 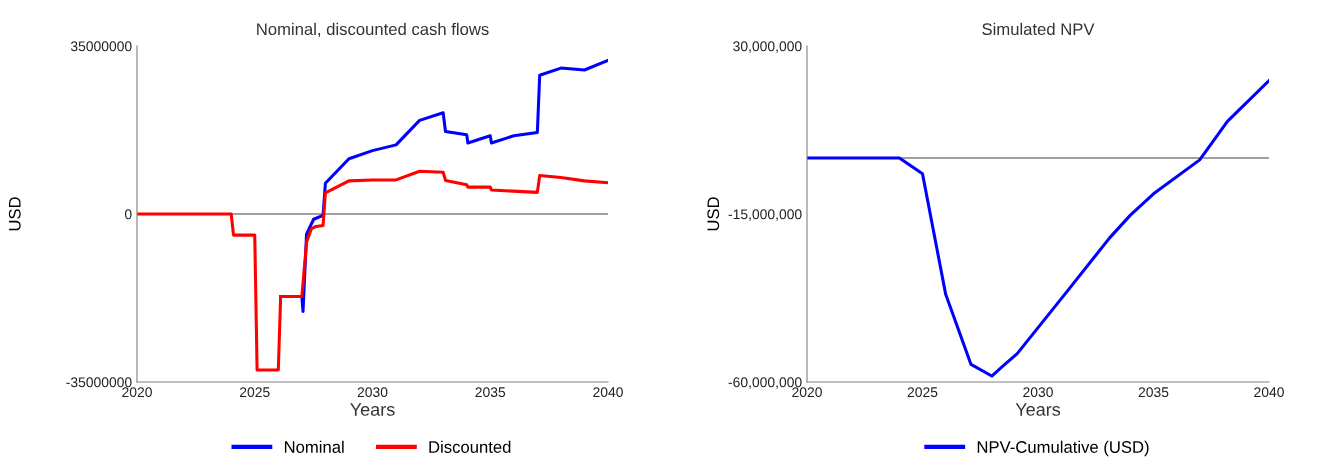 I want to click on y-tick-label: 0, so click(x=128, y=214).